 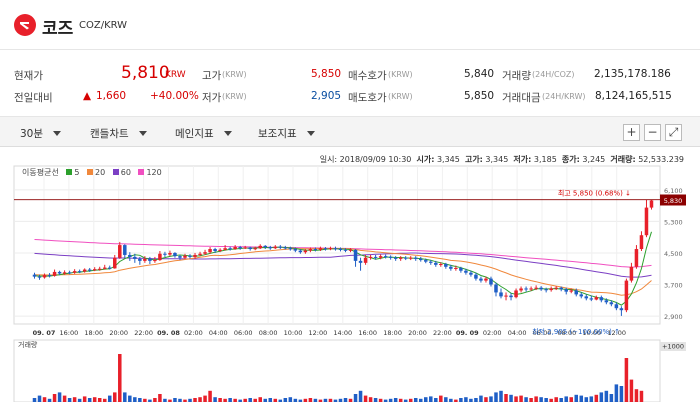 I want to click on high-label: 고가, so click(x=212, y=76).